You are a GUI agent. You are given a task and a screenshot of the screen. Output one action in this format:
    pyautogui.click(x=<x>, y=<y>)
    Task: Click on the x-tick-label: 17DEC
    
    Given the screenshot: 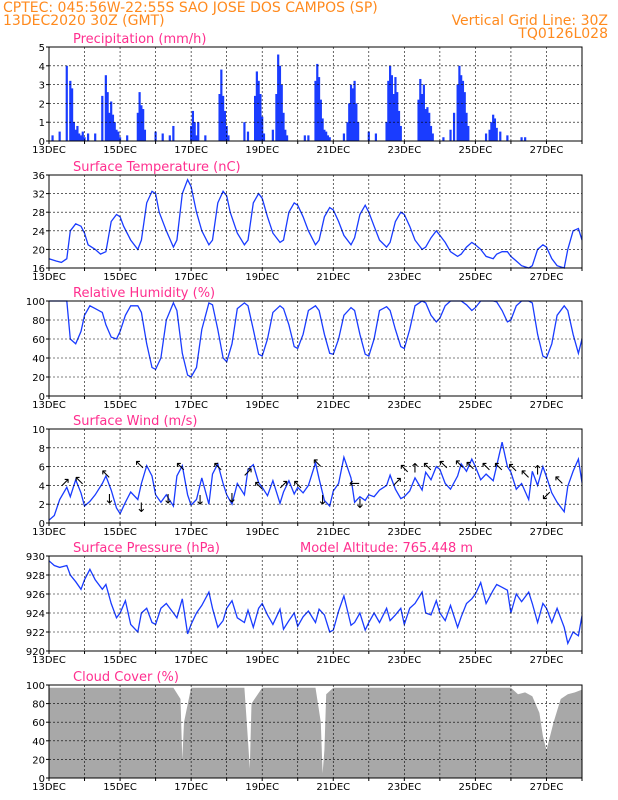 What is the action you would take?
    pyautogui.click(x=191, y=787)
    